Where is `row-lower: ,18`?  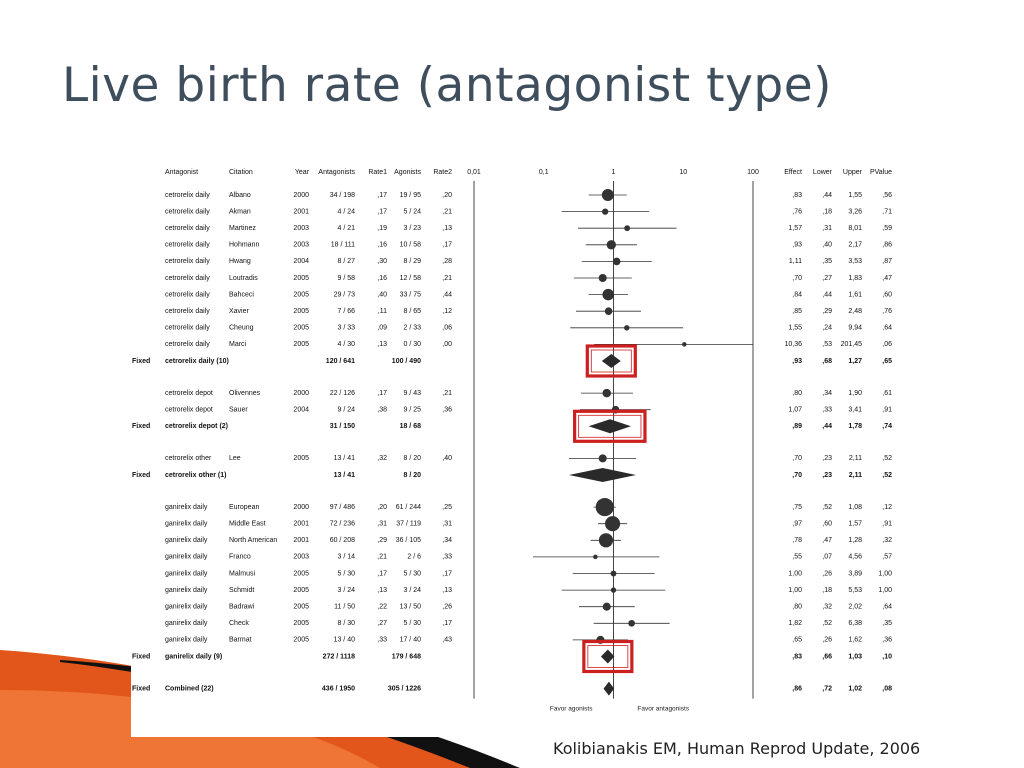 row-lower: ,18 is located at coordinates (827, 590).